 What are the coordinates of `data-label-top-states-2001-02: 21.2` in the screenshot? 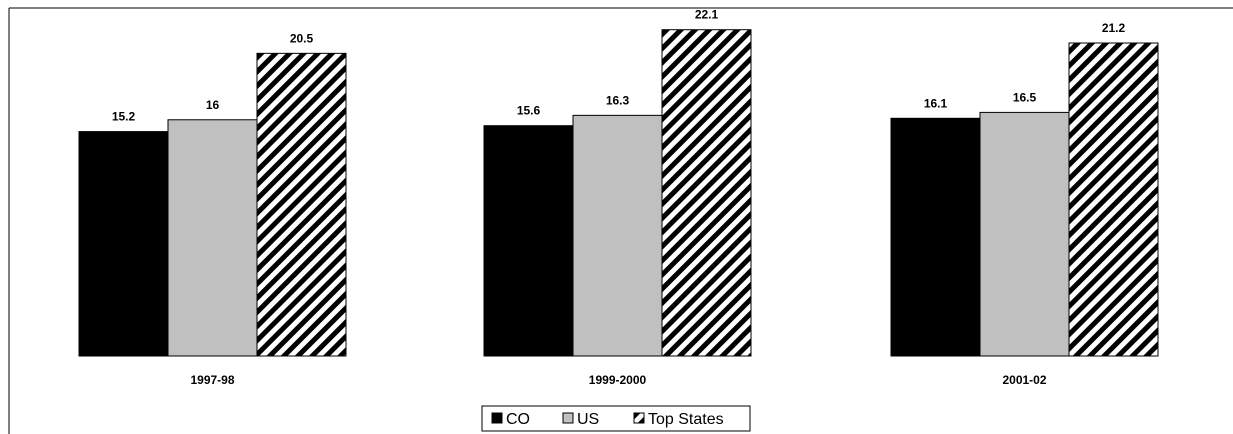 It's located at (1114, 28).